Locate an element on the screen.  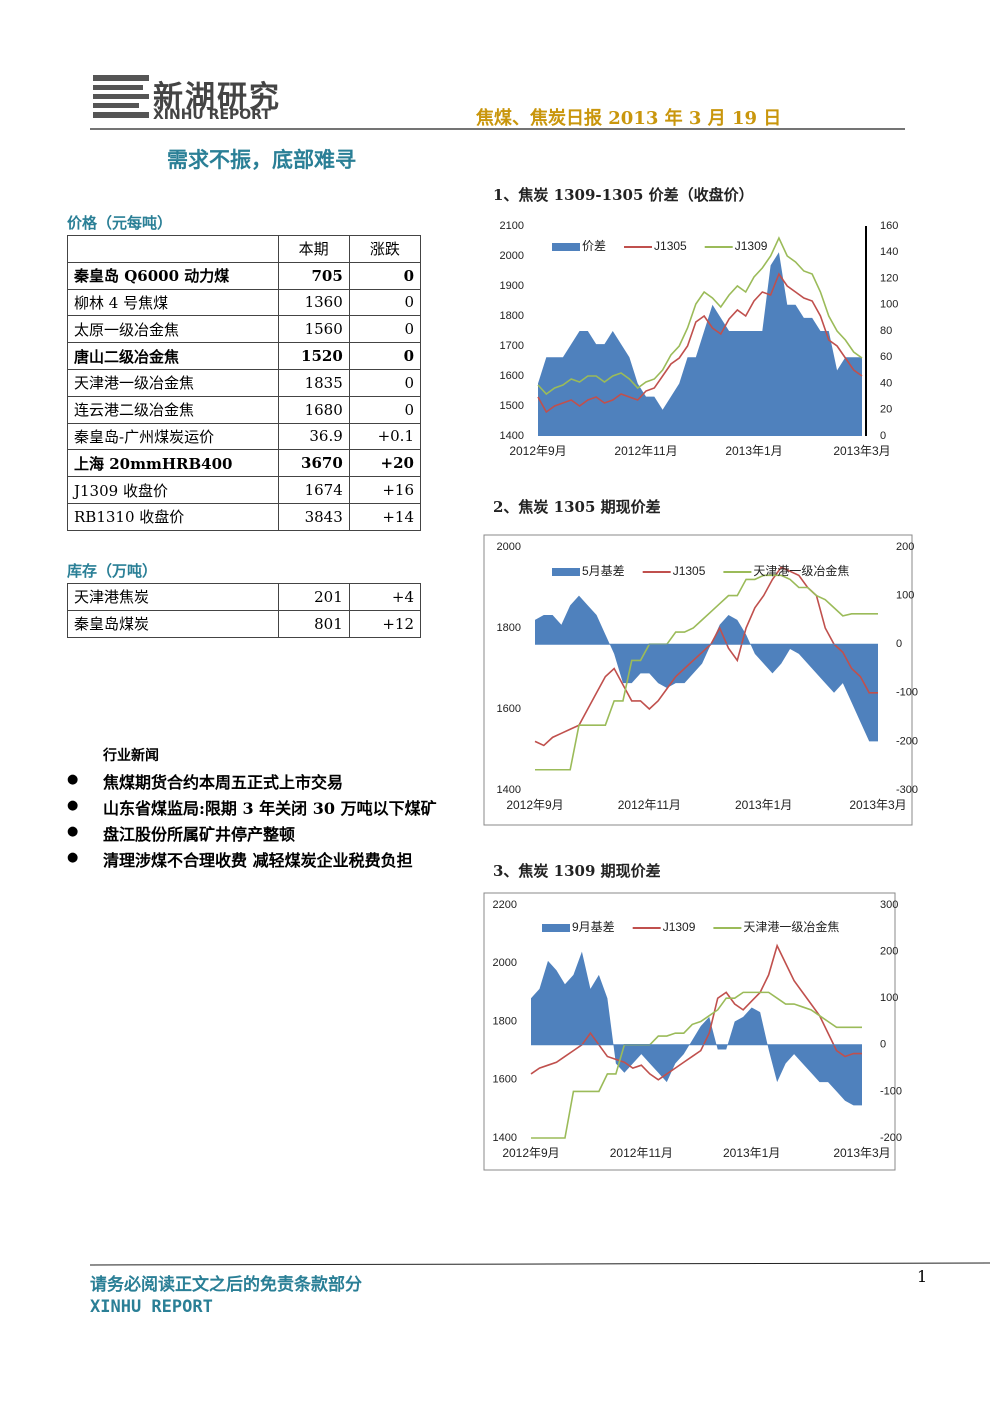
cell: 3843 is located at coordinates (313, 516).